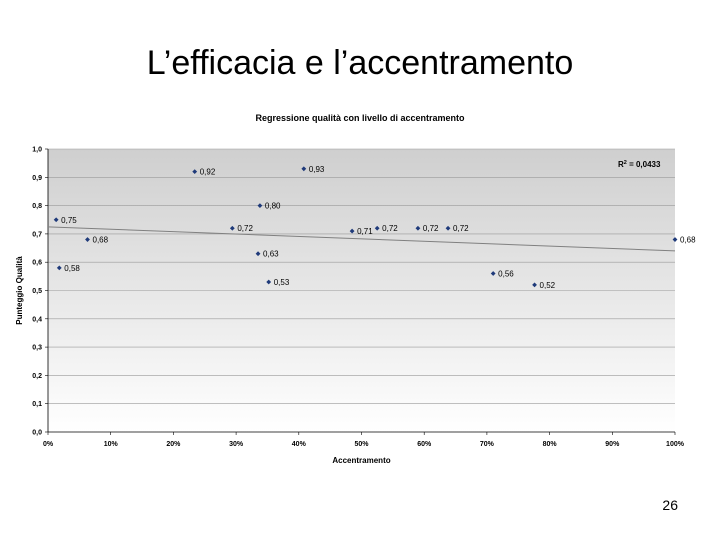  Describe the element at coordinates (208, 172) in the screenshot. I see `data-label: 0,92` at that location.